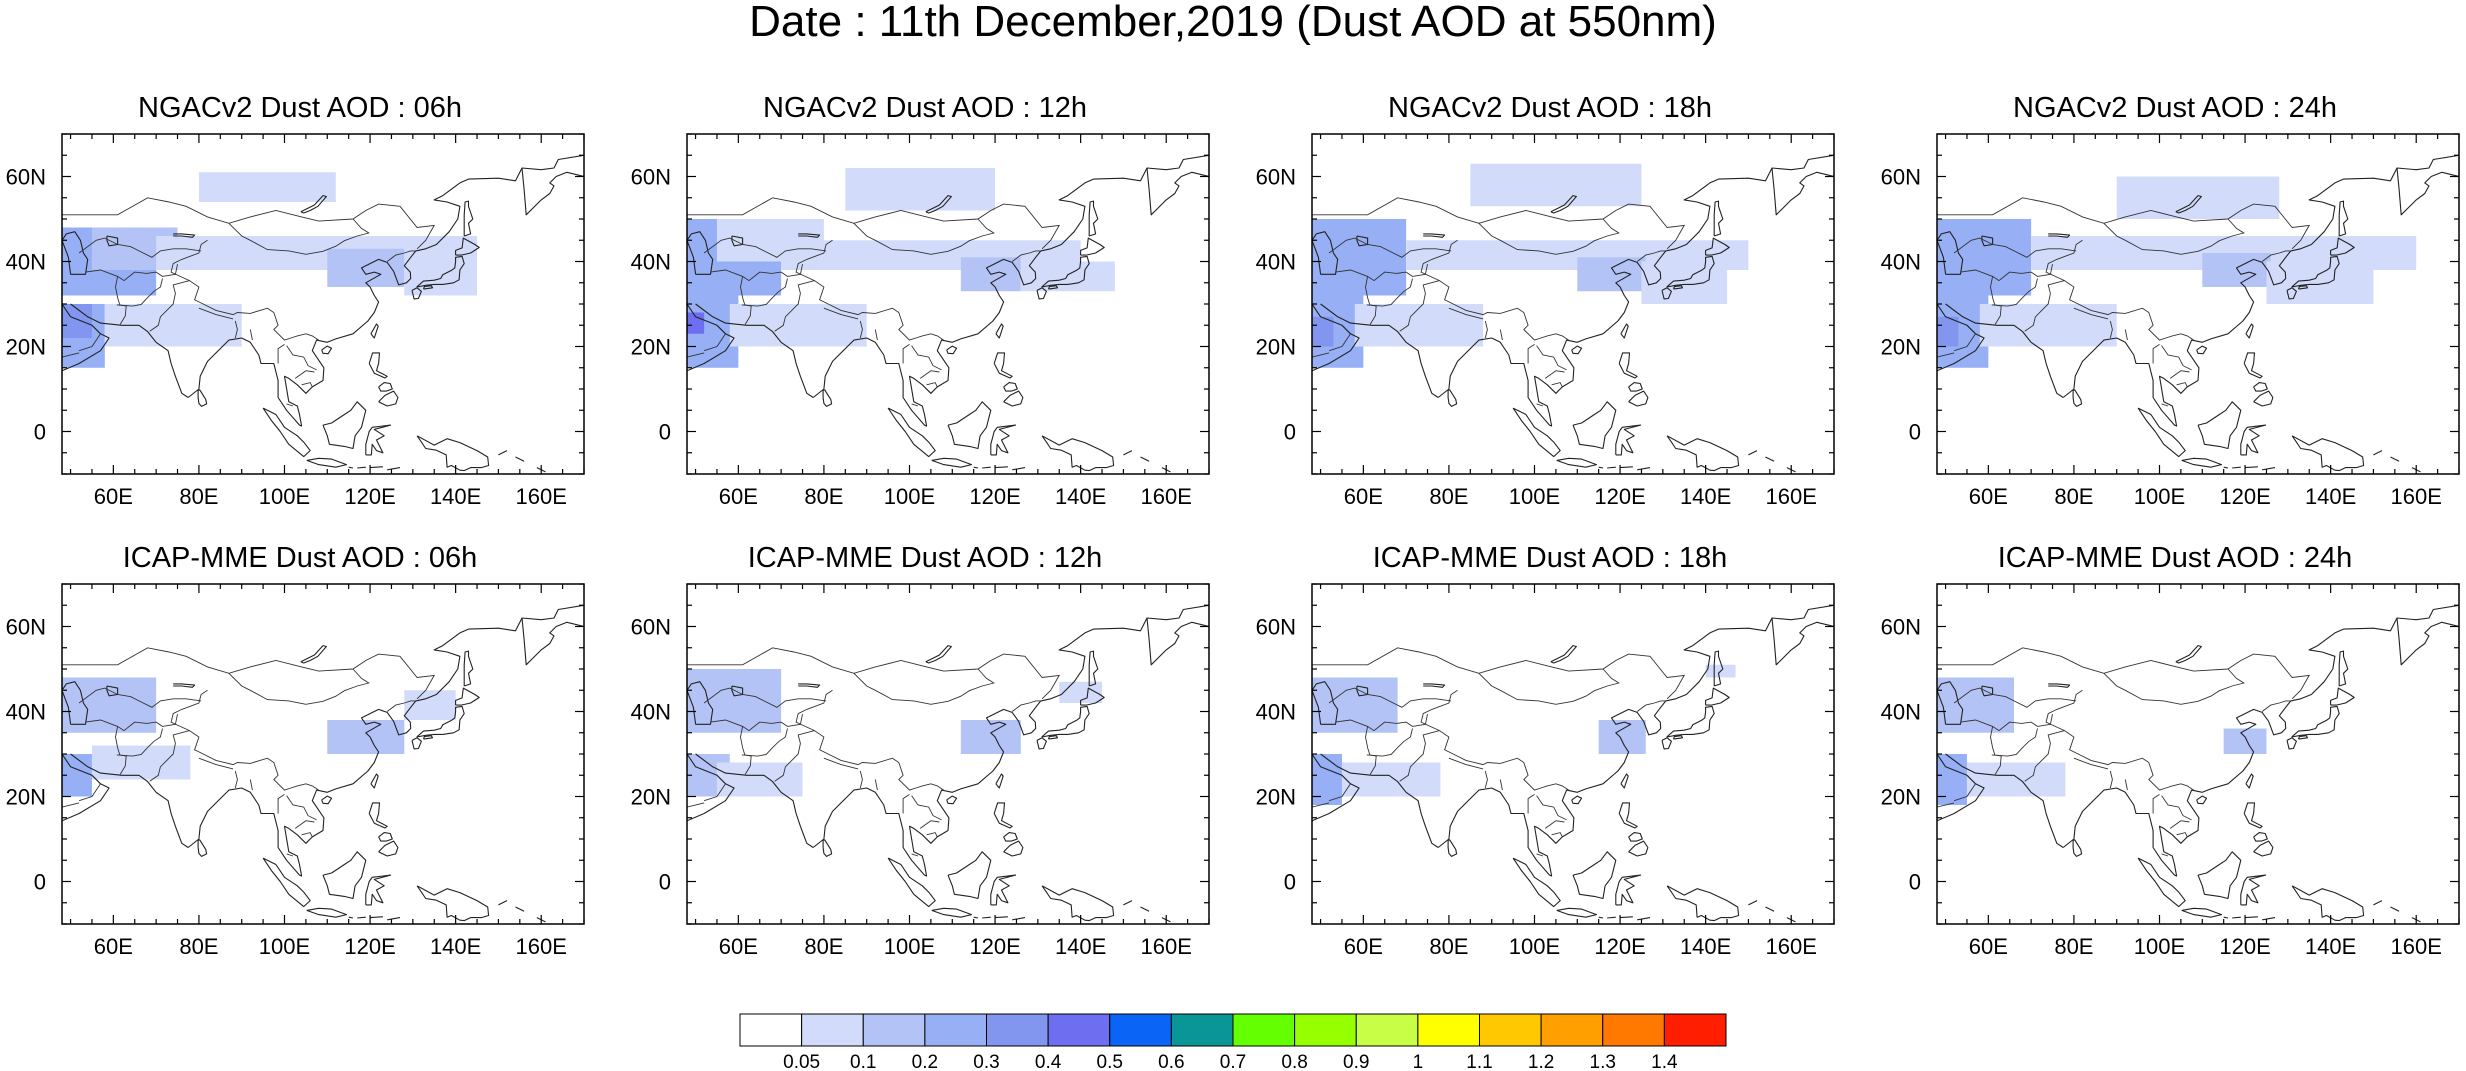 The image size is (2466, 1071). What do you see at coordinates (1550, 108) in the screenshot?
I see `panel-title: NGACv2 Dust AOD : 18h` at bounding box center [1550, 108].